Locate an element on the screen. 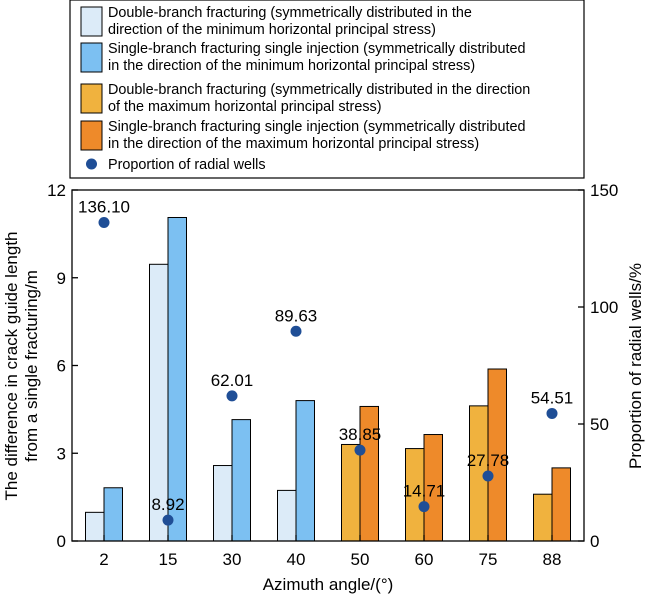  y-right-tick-label: 100 is located at coordinates (604, 307).